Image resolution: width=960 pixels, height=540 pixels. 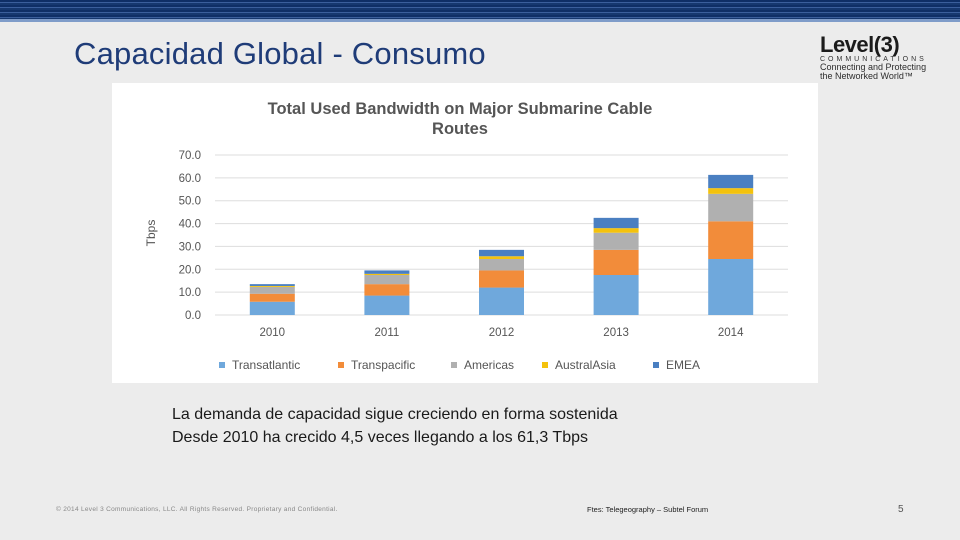 I want to click on legend-swatch-australasia, so click(x=545, y=365).